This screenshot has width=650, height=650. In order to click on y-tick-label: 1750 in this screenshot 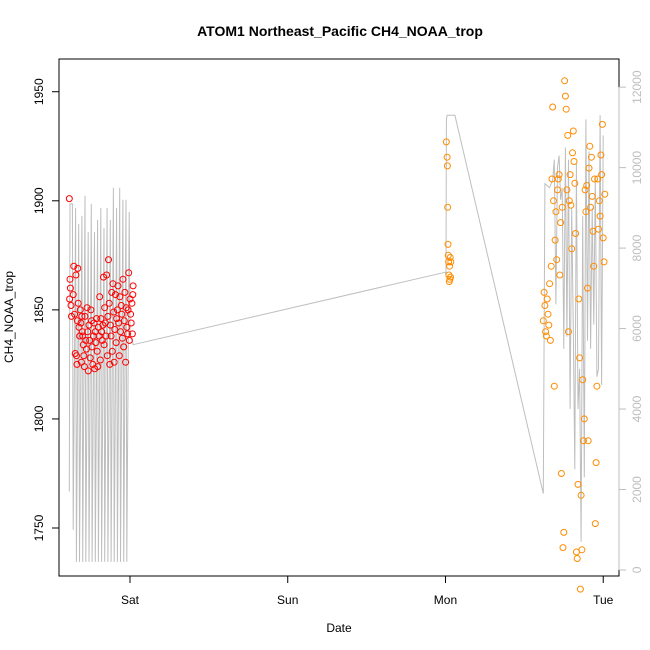, I will do `click(39, 527)`.